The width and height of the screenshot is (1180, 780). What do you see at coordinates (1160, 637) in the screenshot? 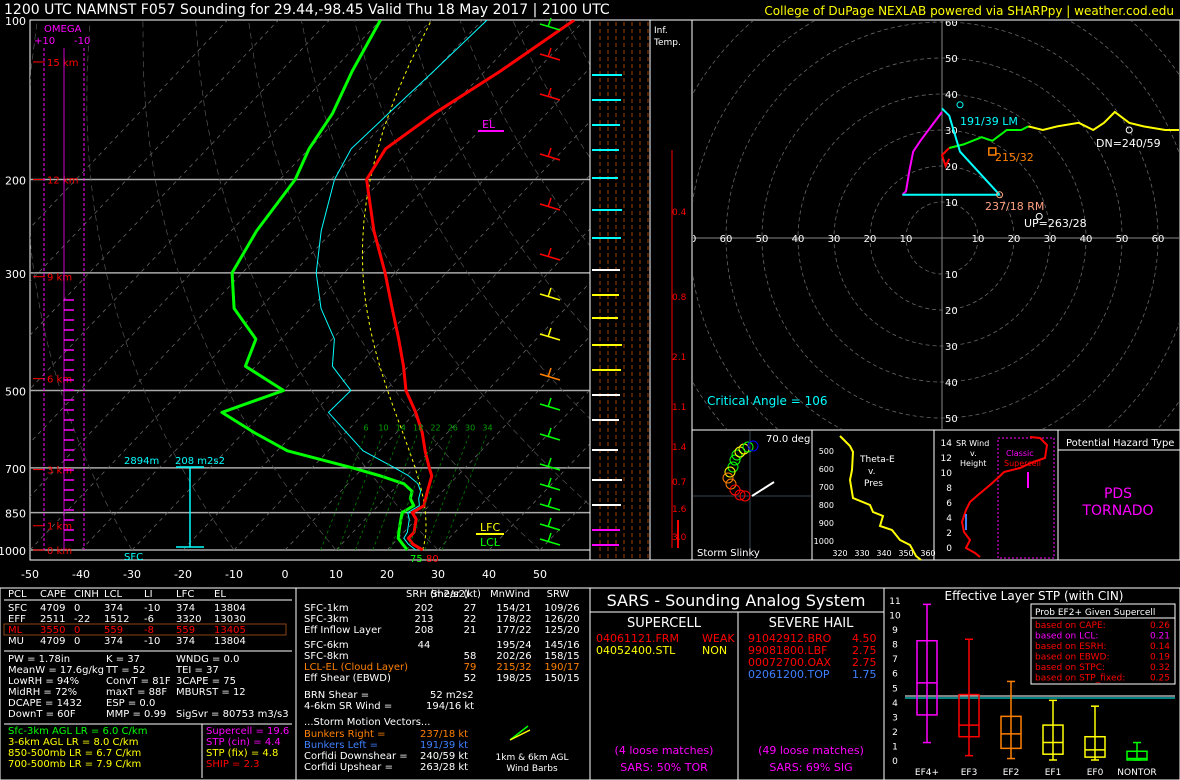
I see `prob-value: 0.21` at bounding box center [1160, 637].